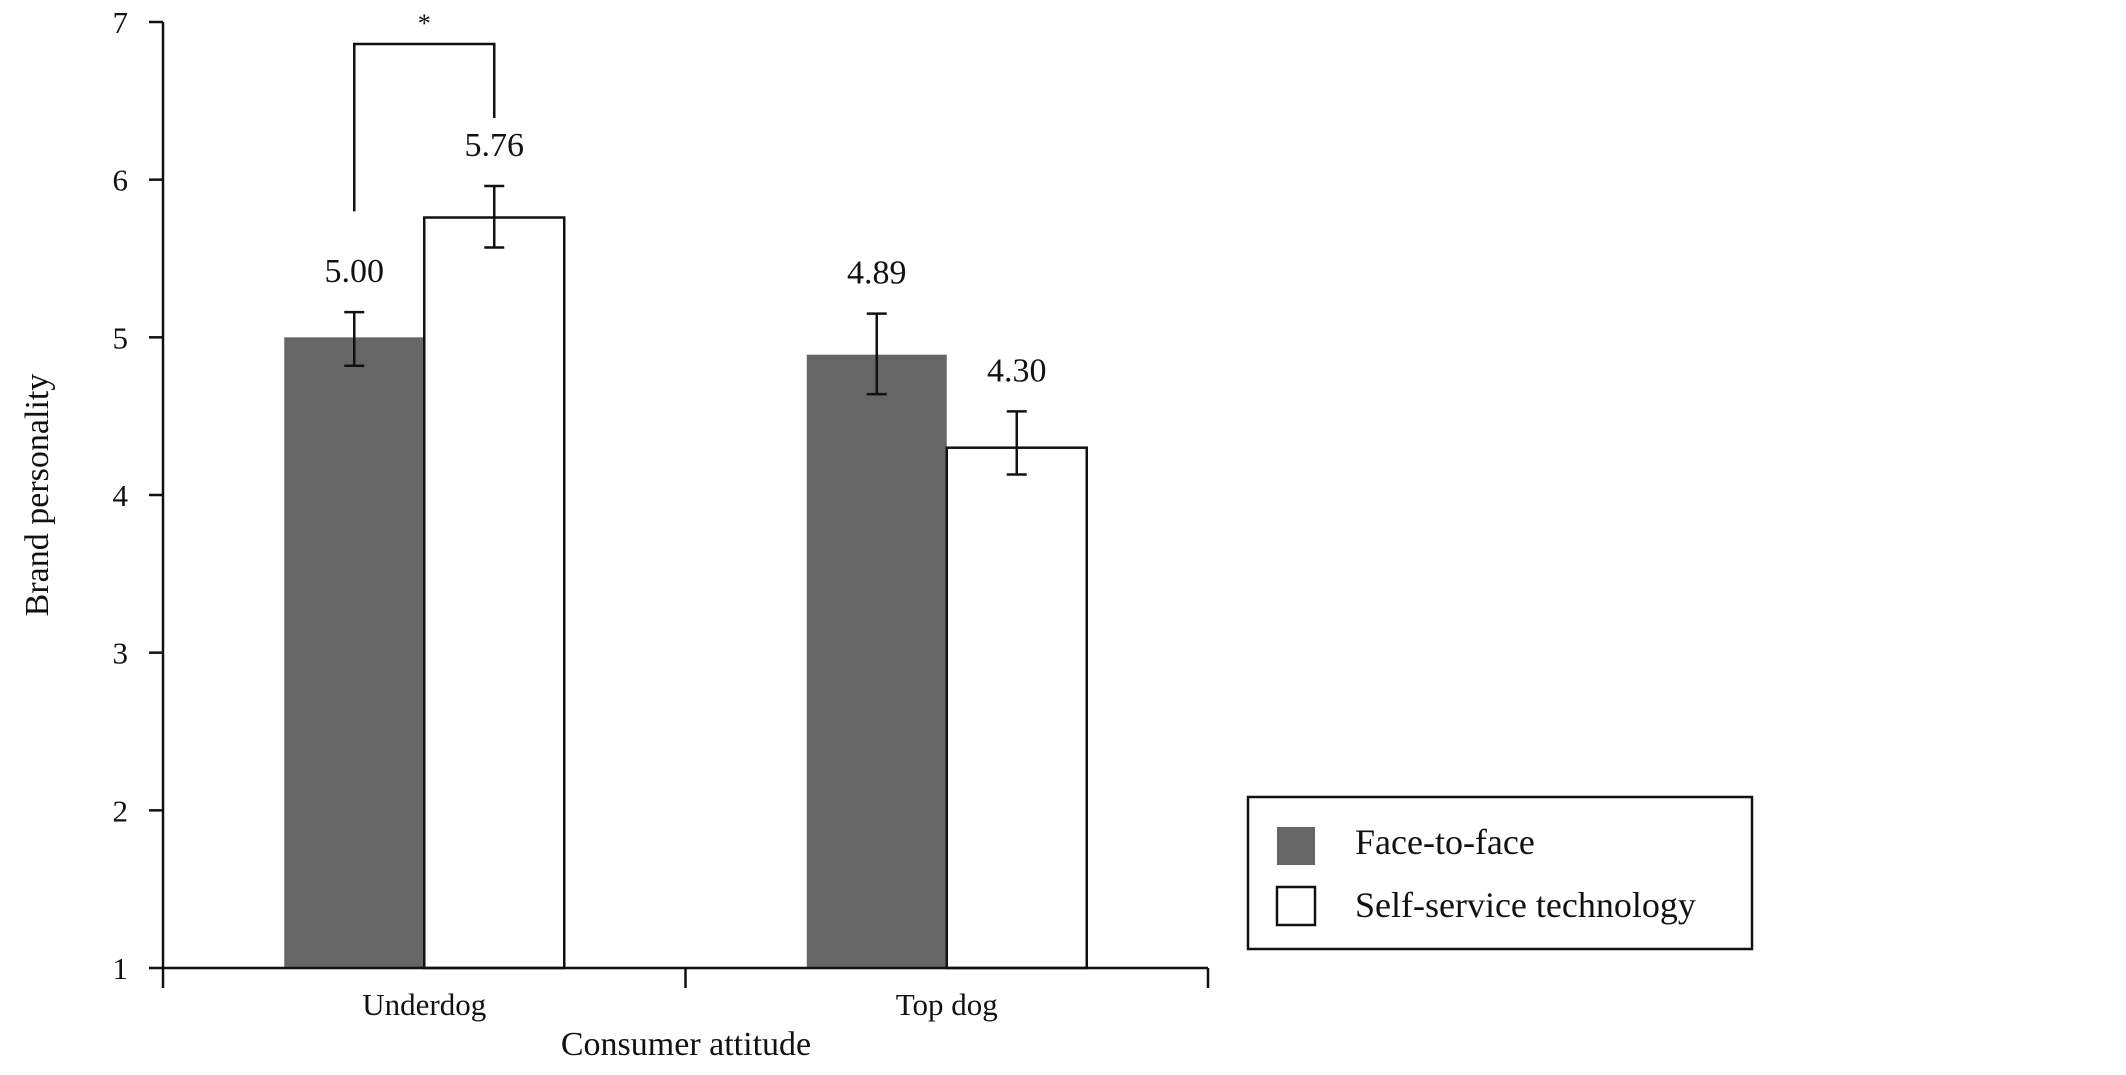 The image size is (2126, 1075). What do you see at coordinates (1445, 842) in the screenshot?
I see `legend-label-face-to-face: Face-to-face` at bounding box center [1445, 842].